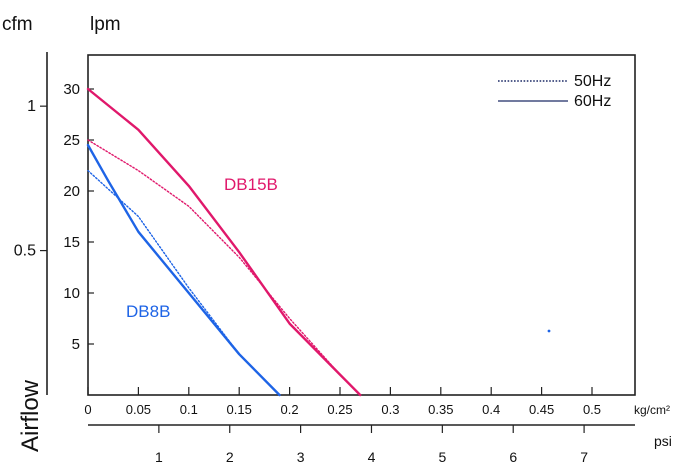 Image resolution: width=685 pixels, height=466 pixels. I want to click on x-tick-label: 0.35, so click(440, 409).